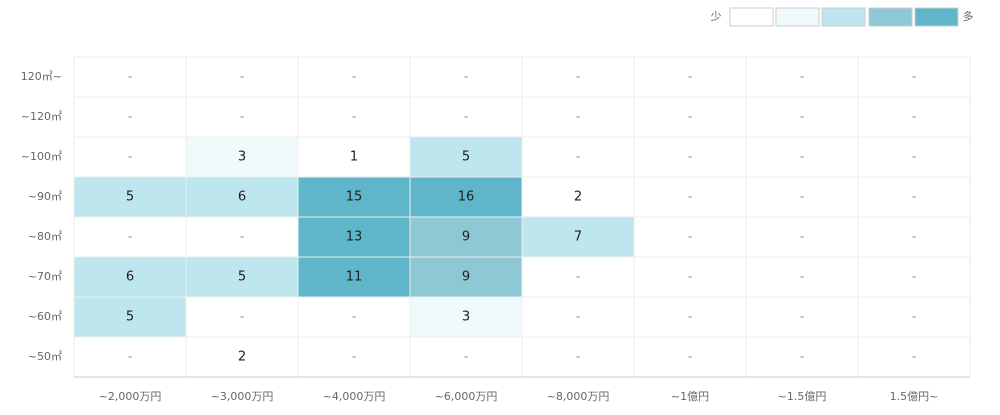 The image size is (1000, 415). I want to click on row-label: ~90㎡, so click(45, 196).